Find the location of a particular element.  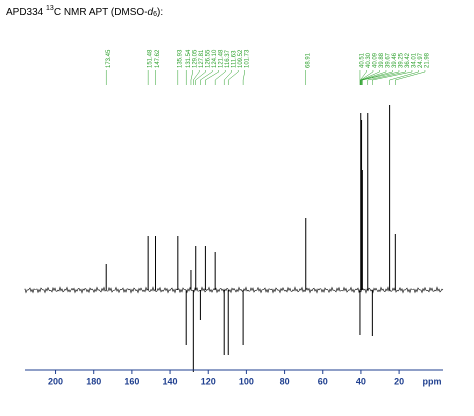

title-part: APD334 is located at coordinates (26, 12).